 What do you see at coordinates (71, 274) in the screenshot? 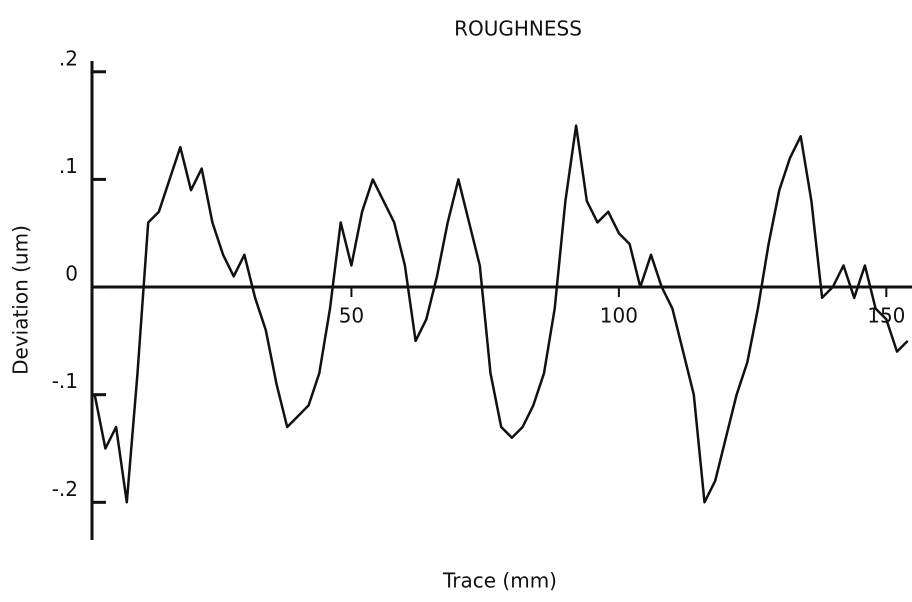
I see `y-tick-label: 0` at bounding box center [71, 274].